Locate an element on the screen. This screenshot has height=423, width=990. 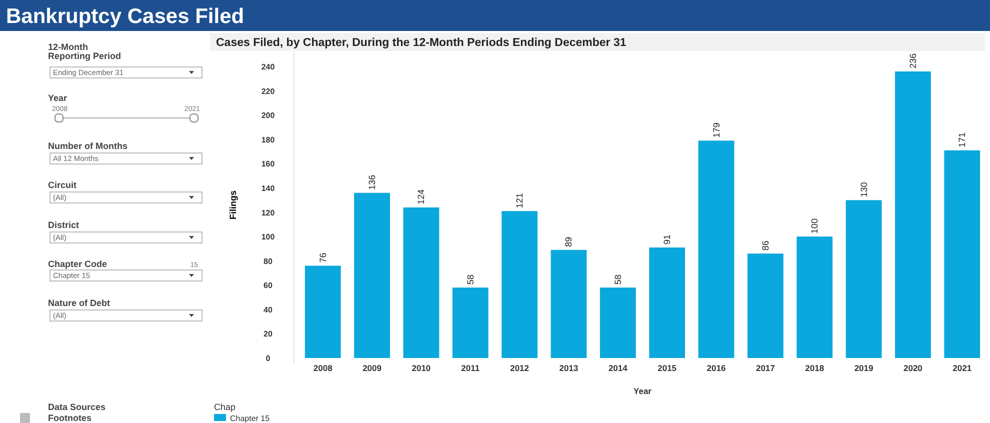
chart-subtitle: Cases Filed, by Chapter, During the 12-Month Periods Ending December 31 is located at coordinates (421, 43).